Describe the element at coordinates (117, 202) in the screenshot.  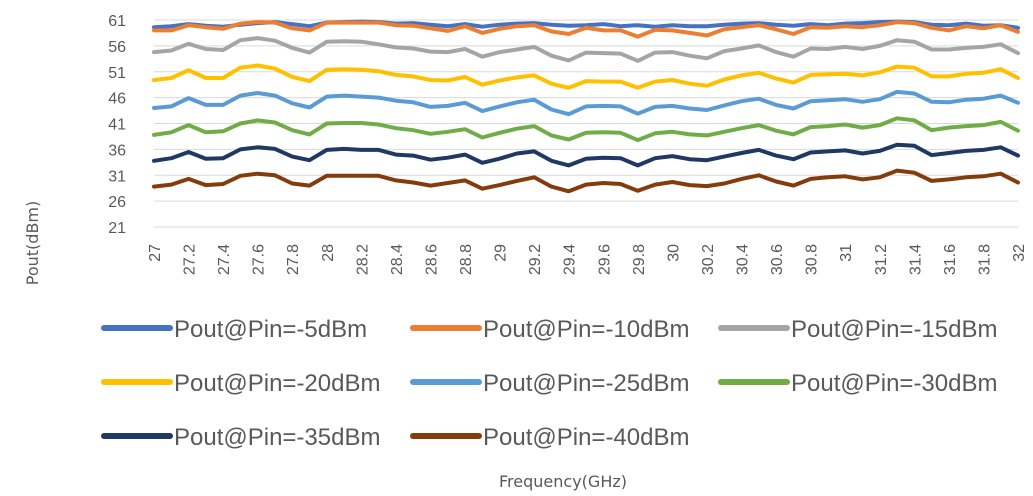
I see `y-tick-label: 26` at that location.